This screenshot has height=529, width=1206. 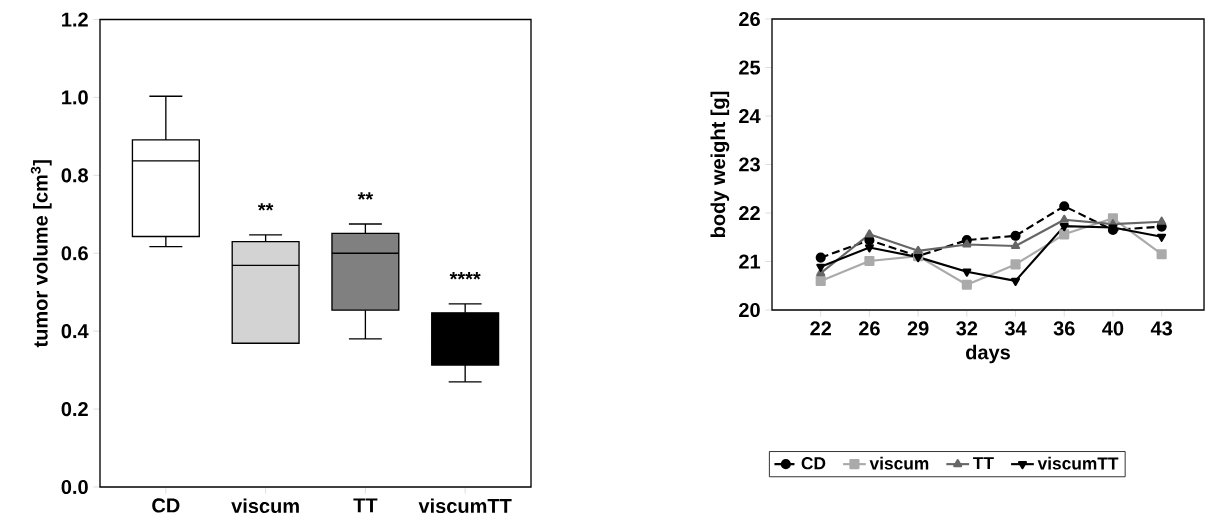 I want to click on y-tick-label: 0.4, so click(x=75, y=331).